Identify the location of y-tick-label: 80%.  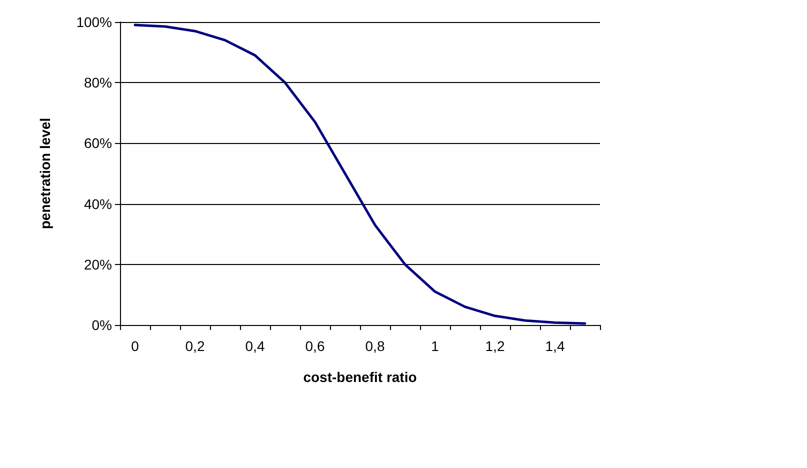
(98, 82).